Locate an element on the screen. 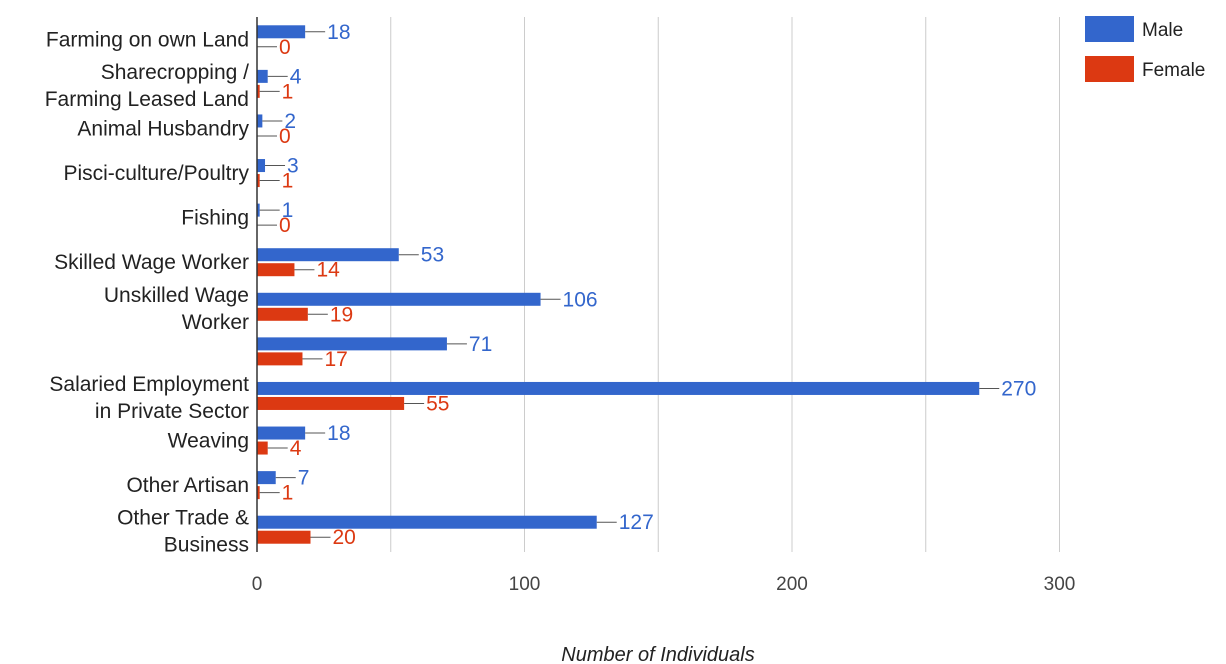 The image size is (1226, 664). male-data-label: 106 is located at coordinates (580, 299).